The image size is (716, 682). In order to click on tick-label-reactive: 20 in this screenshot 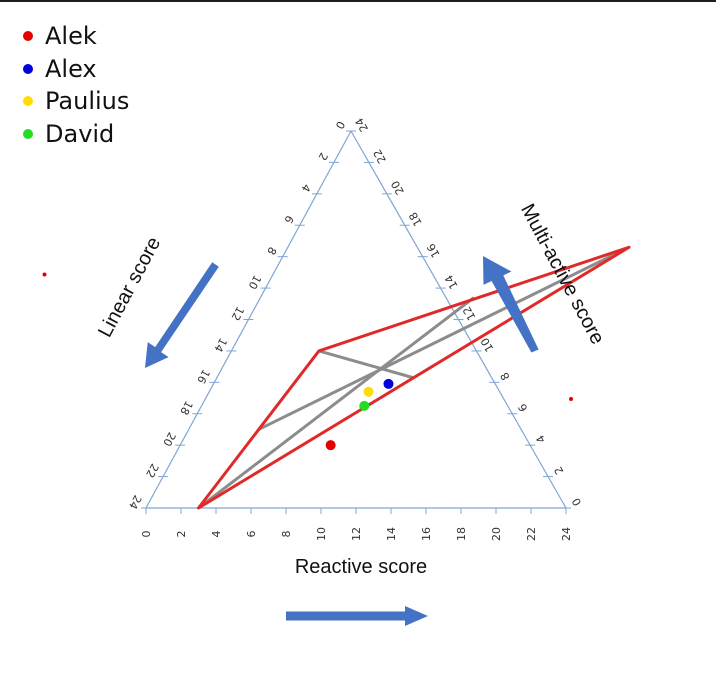, I will do `click(496, 534)`.